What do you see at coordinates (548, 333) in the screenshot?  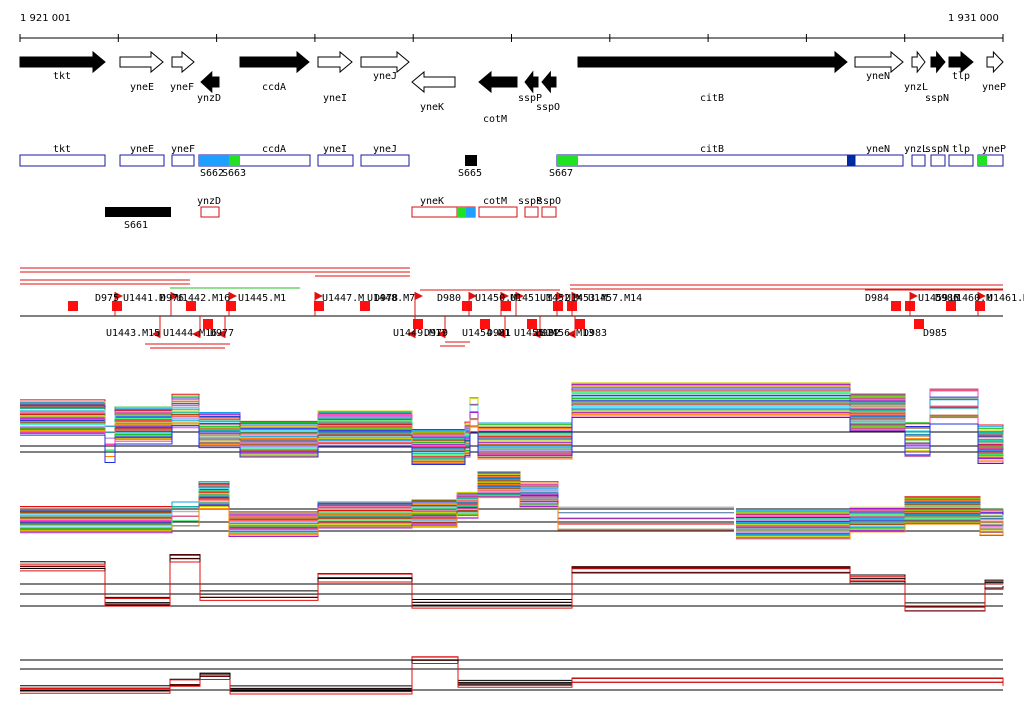 I see `tss-label: D982` at bounding box center [548, 333].